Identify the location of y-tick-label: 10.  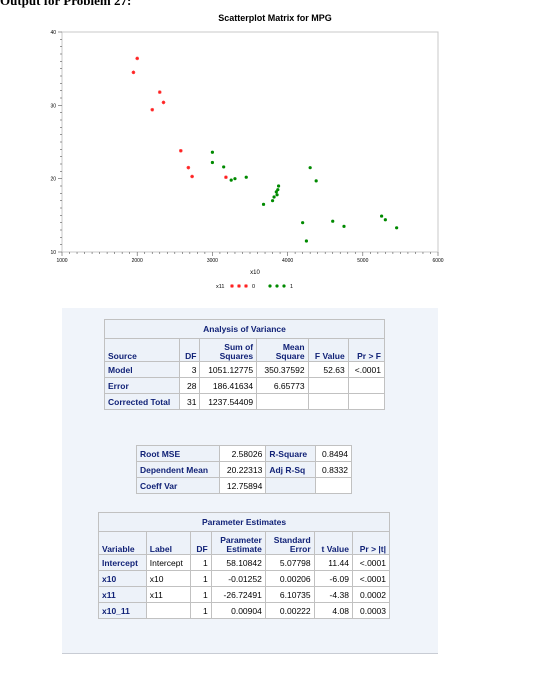
(53, 253).